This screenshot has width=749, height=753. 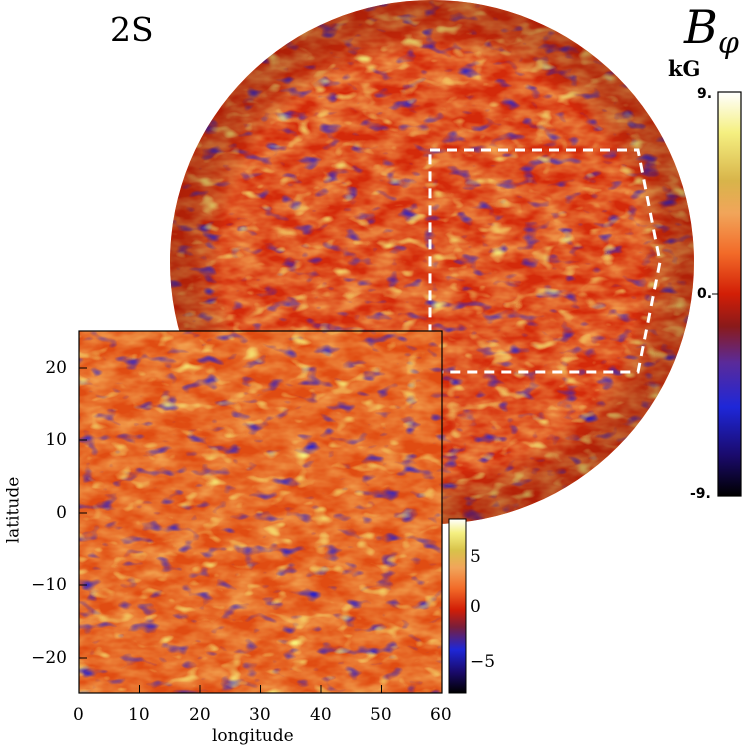 What do you see at coordinates (132, 29) in the screenshot?
I see `panel-label: 2S` at bounding box center [132, 29].